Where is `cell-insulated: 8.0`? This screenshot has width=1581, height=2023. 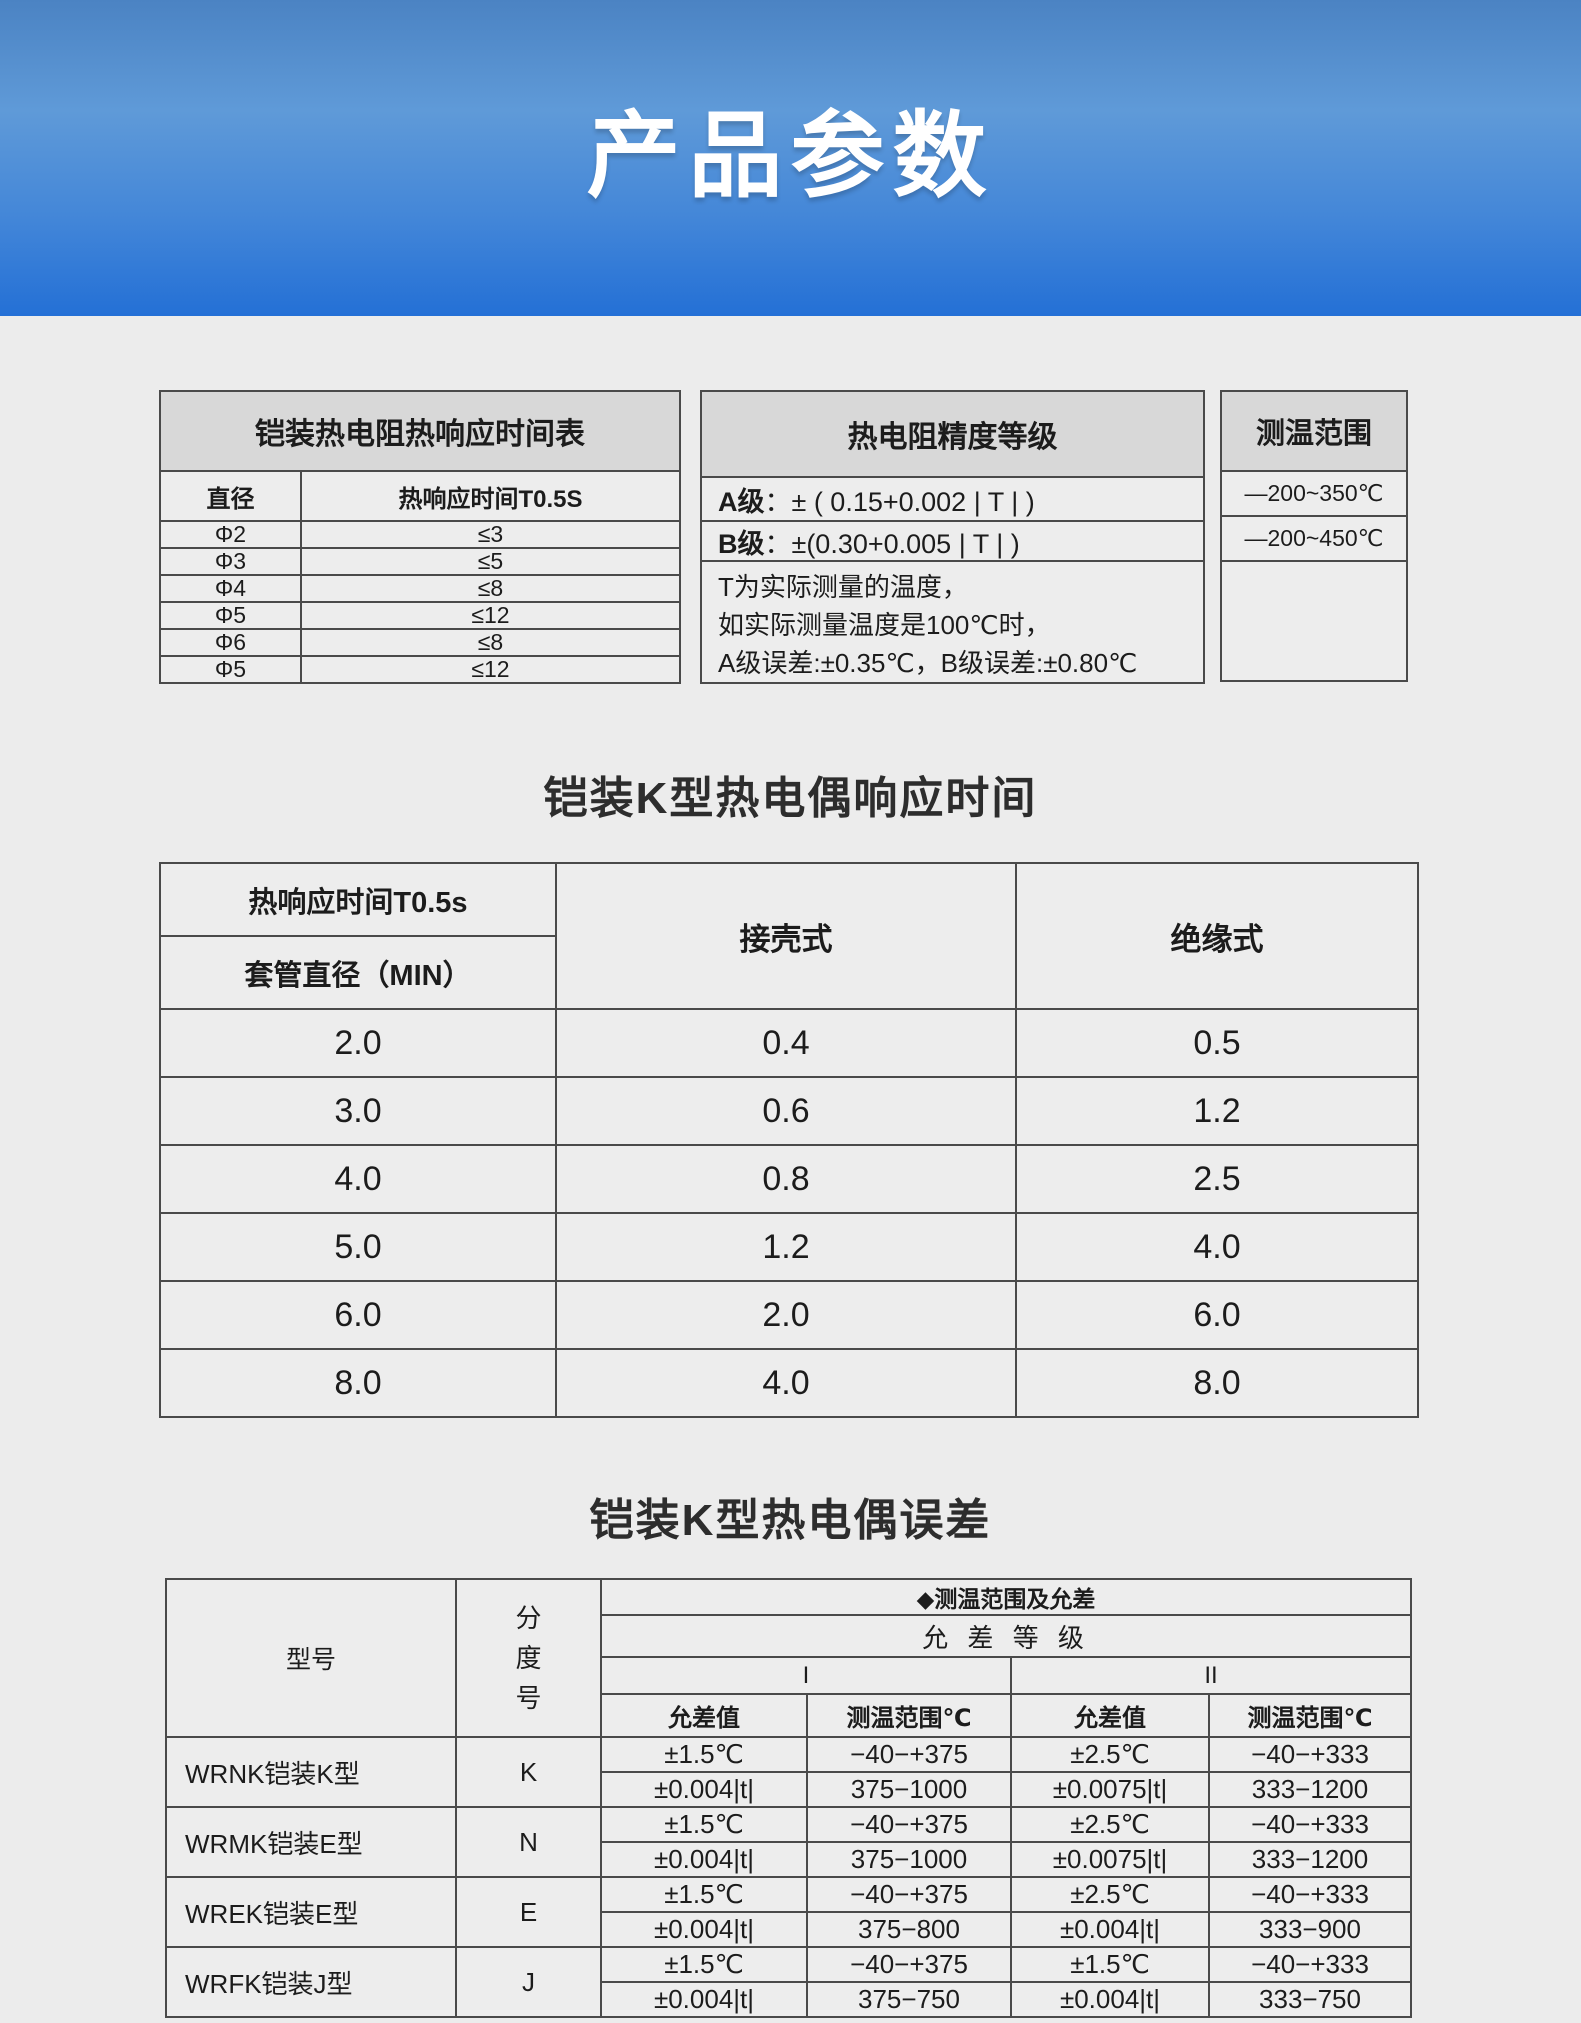
cell-insulated: 8.0 is located at coordinates (1217, 1383).